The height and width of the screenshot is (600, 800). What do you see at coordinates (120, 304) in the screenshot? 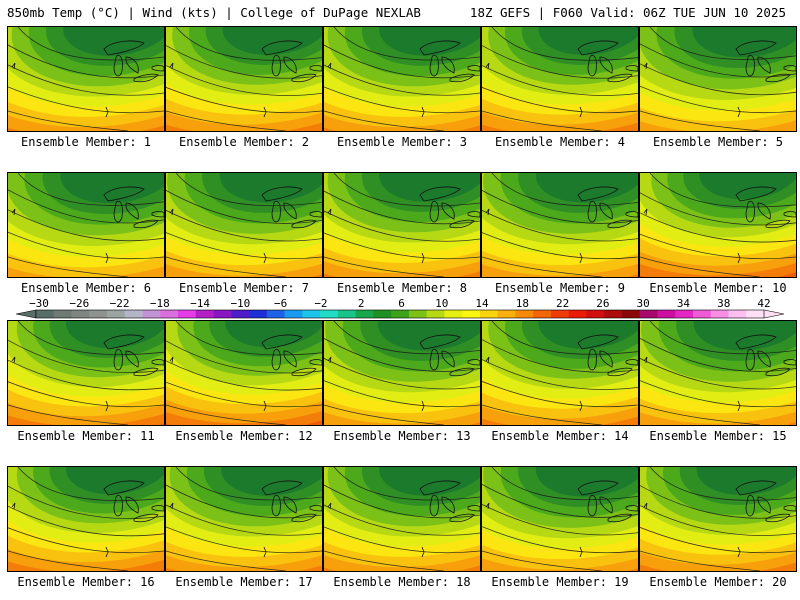
I see `colorbar-tick-label: −22` at bounding box center [120, 304].